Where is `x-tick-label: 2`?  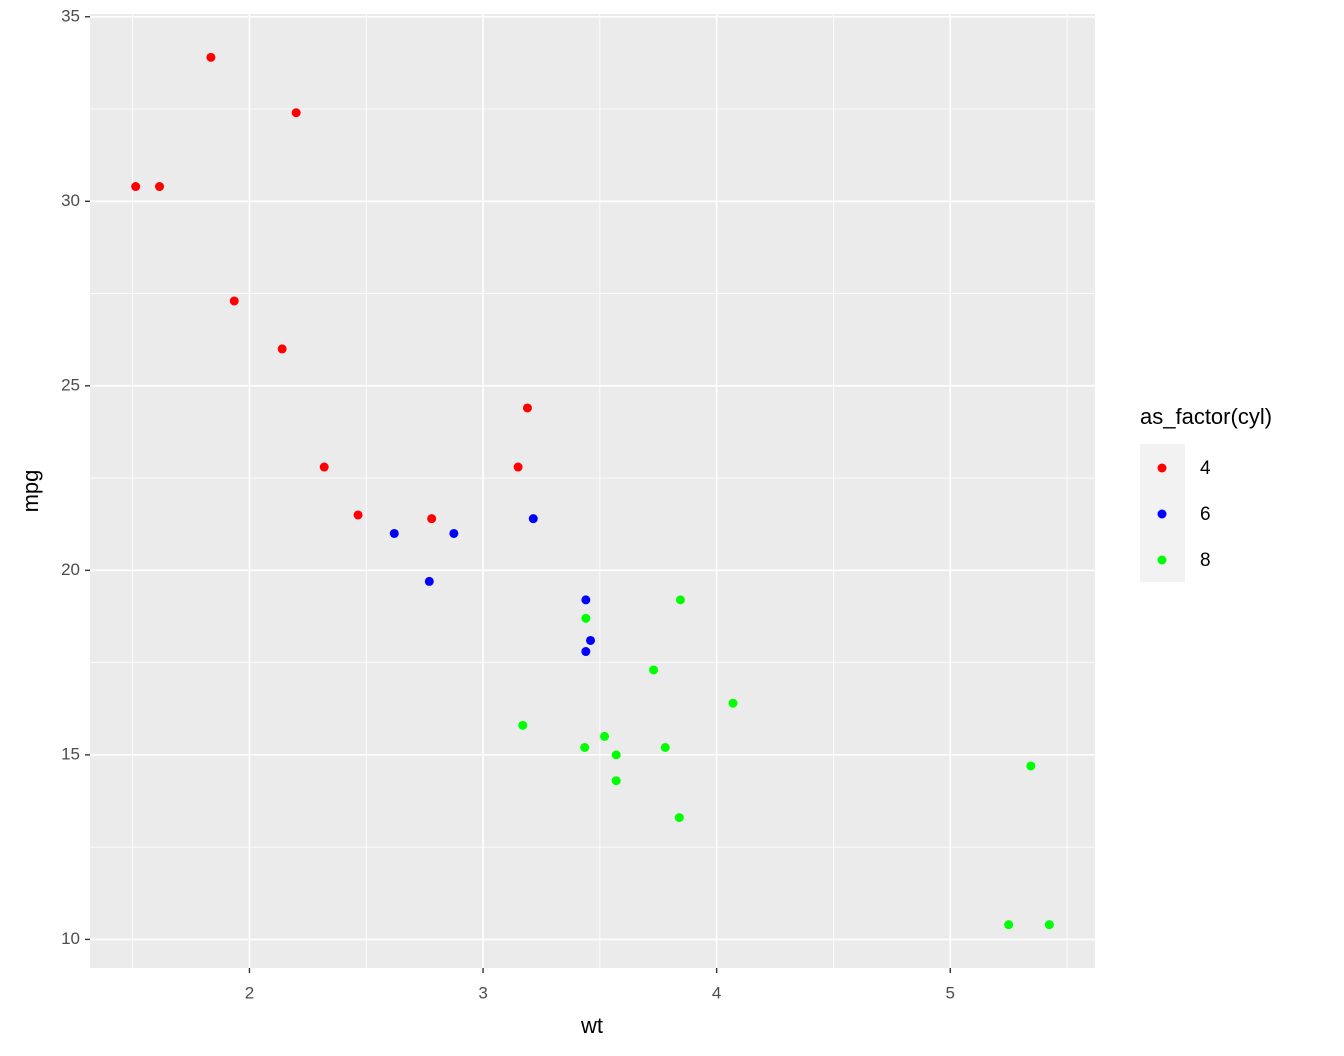 x-tick-label: 2 is located at coordinates (249, 992).